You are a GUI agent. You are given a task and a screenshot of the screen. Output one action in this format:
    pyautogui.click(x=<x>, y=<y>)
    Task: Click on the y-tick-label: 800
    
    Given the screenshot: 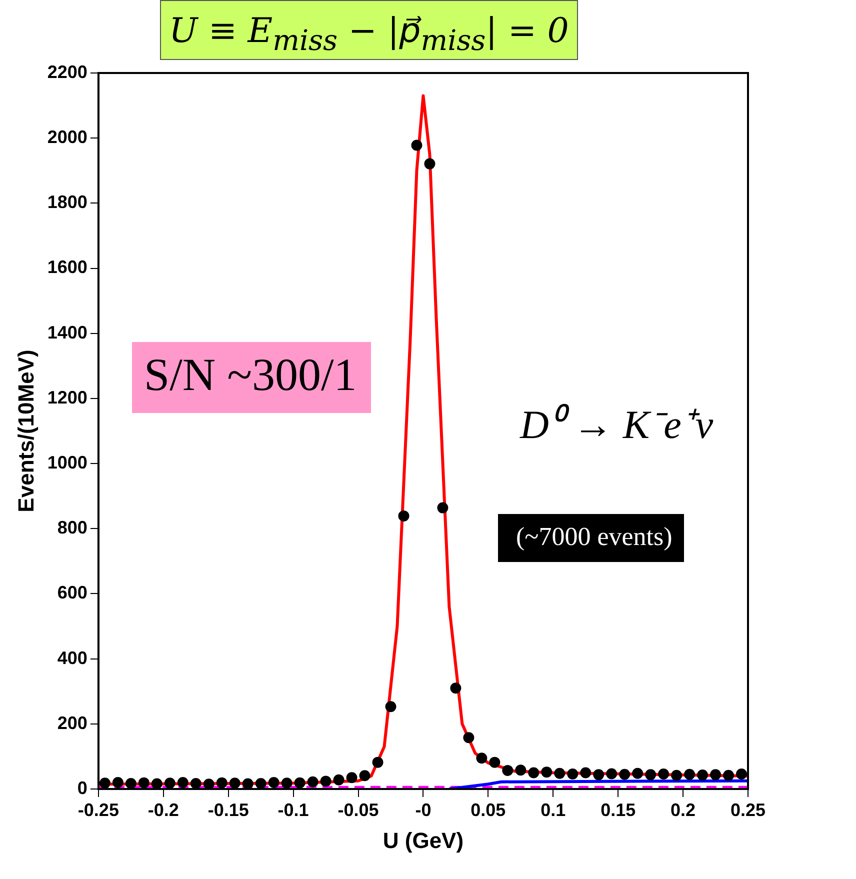 What is the action you would take?
    pyautogui.click(x=72, y=528)
    